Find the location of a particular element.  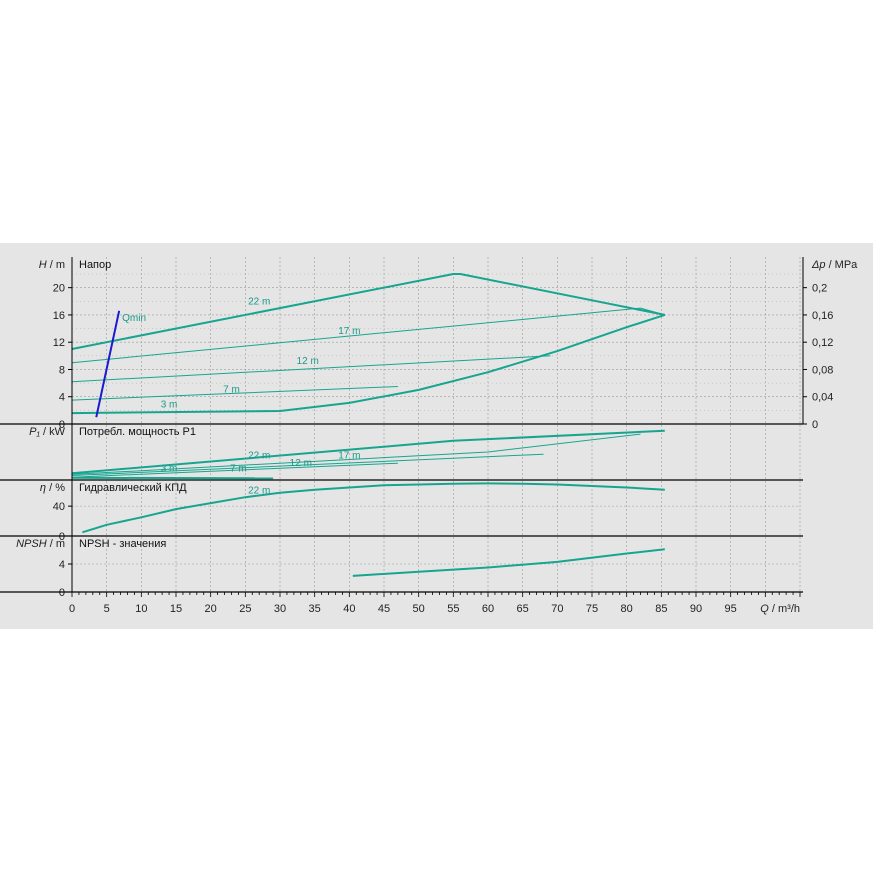

x-tick-label: 25 is located at coordinates (245, 609).